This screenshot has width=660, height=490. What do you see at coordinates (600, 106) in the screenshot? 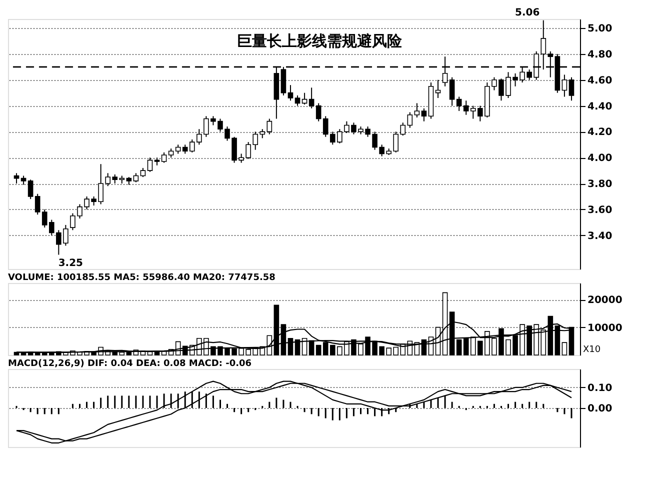
I see `y-tick-label: 4.40` at bounding box center [600, 106].